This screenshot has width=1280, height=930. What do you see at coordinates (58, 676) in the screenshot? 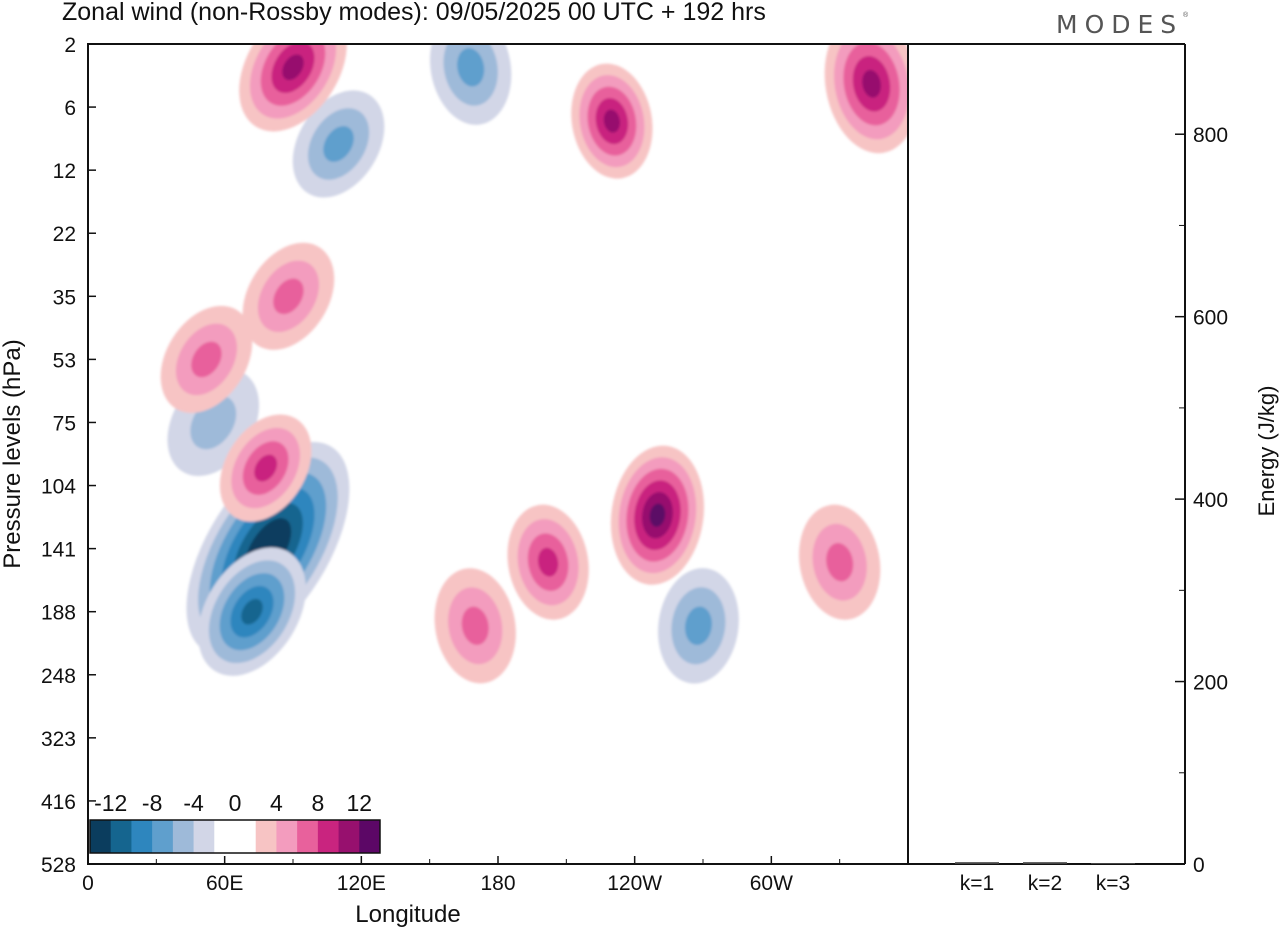
I see `y-tick-label: 248` at bounding box center [58, 676].